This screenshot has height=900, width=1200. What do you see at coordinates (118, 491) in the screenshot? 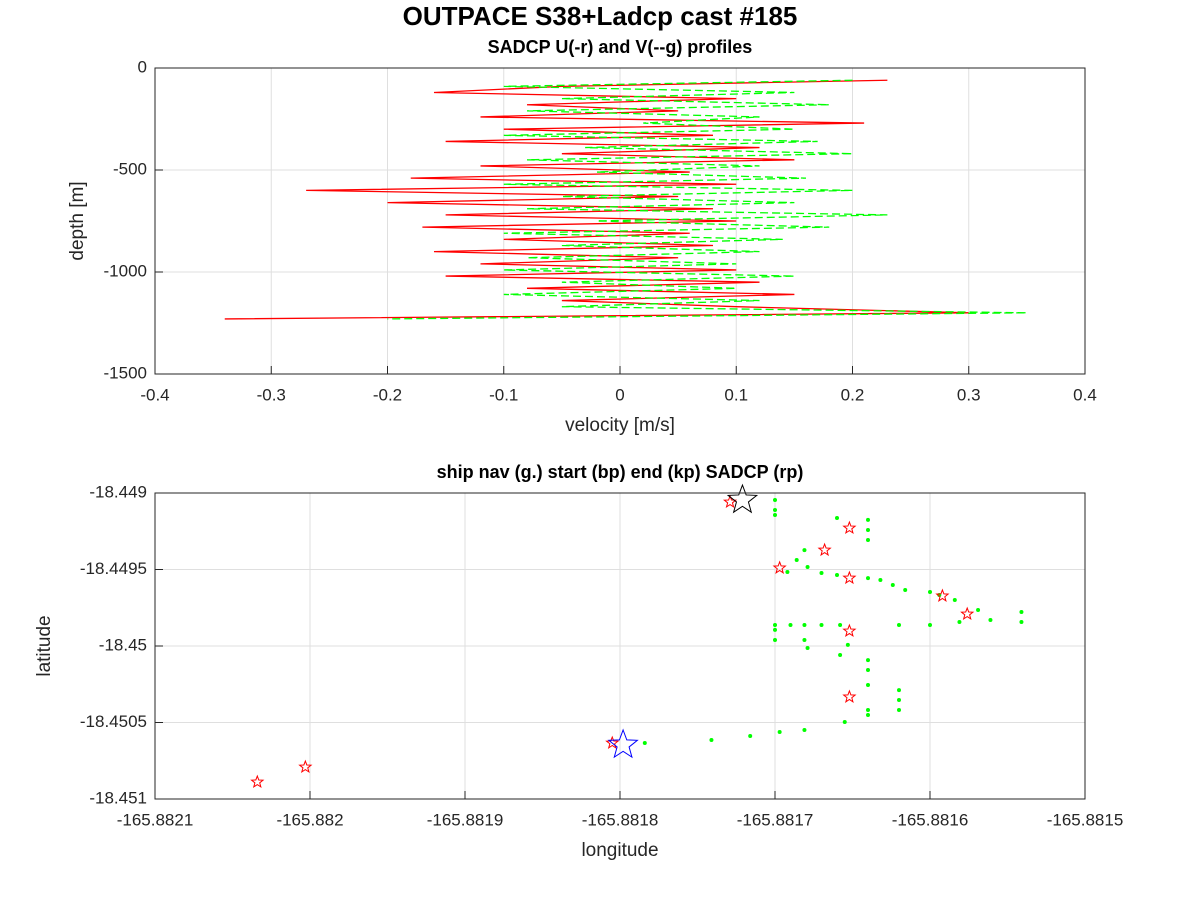
I see `y-tick-label: -18.449` at bounding box center [118, 491].